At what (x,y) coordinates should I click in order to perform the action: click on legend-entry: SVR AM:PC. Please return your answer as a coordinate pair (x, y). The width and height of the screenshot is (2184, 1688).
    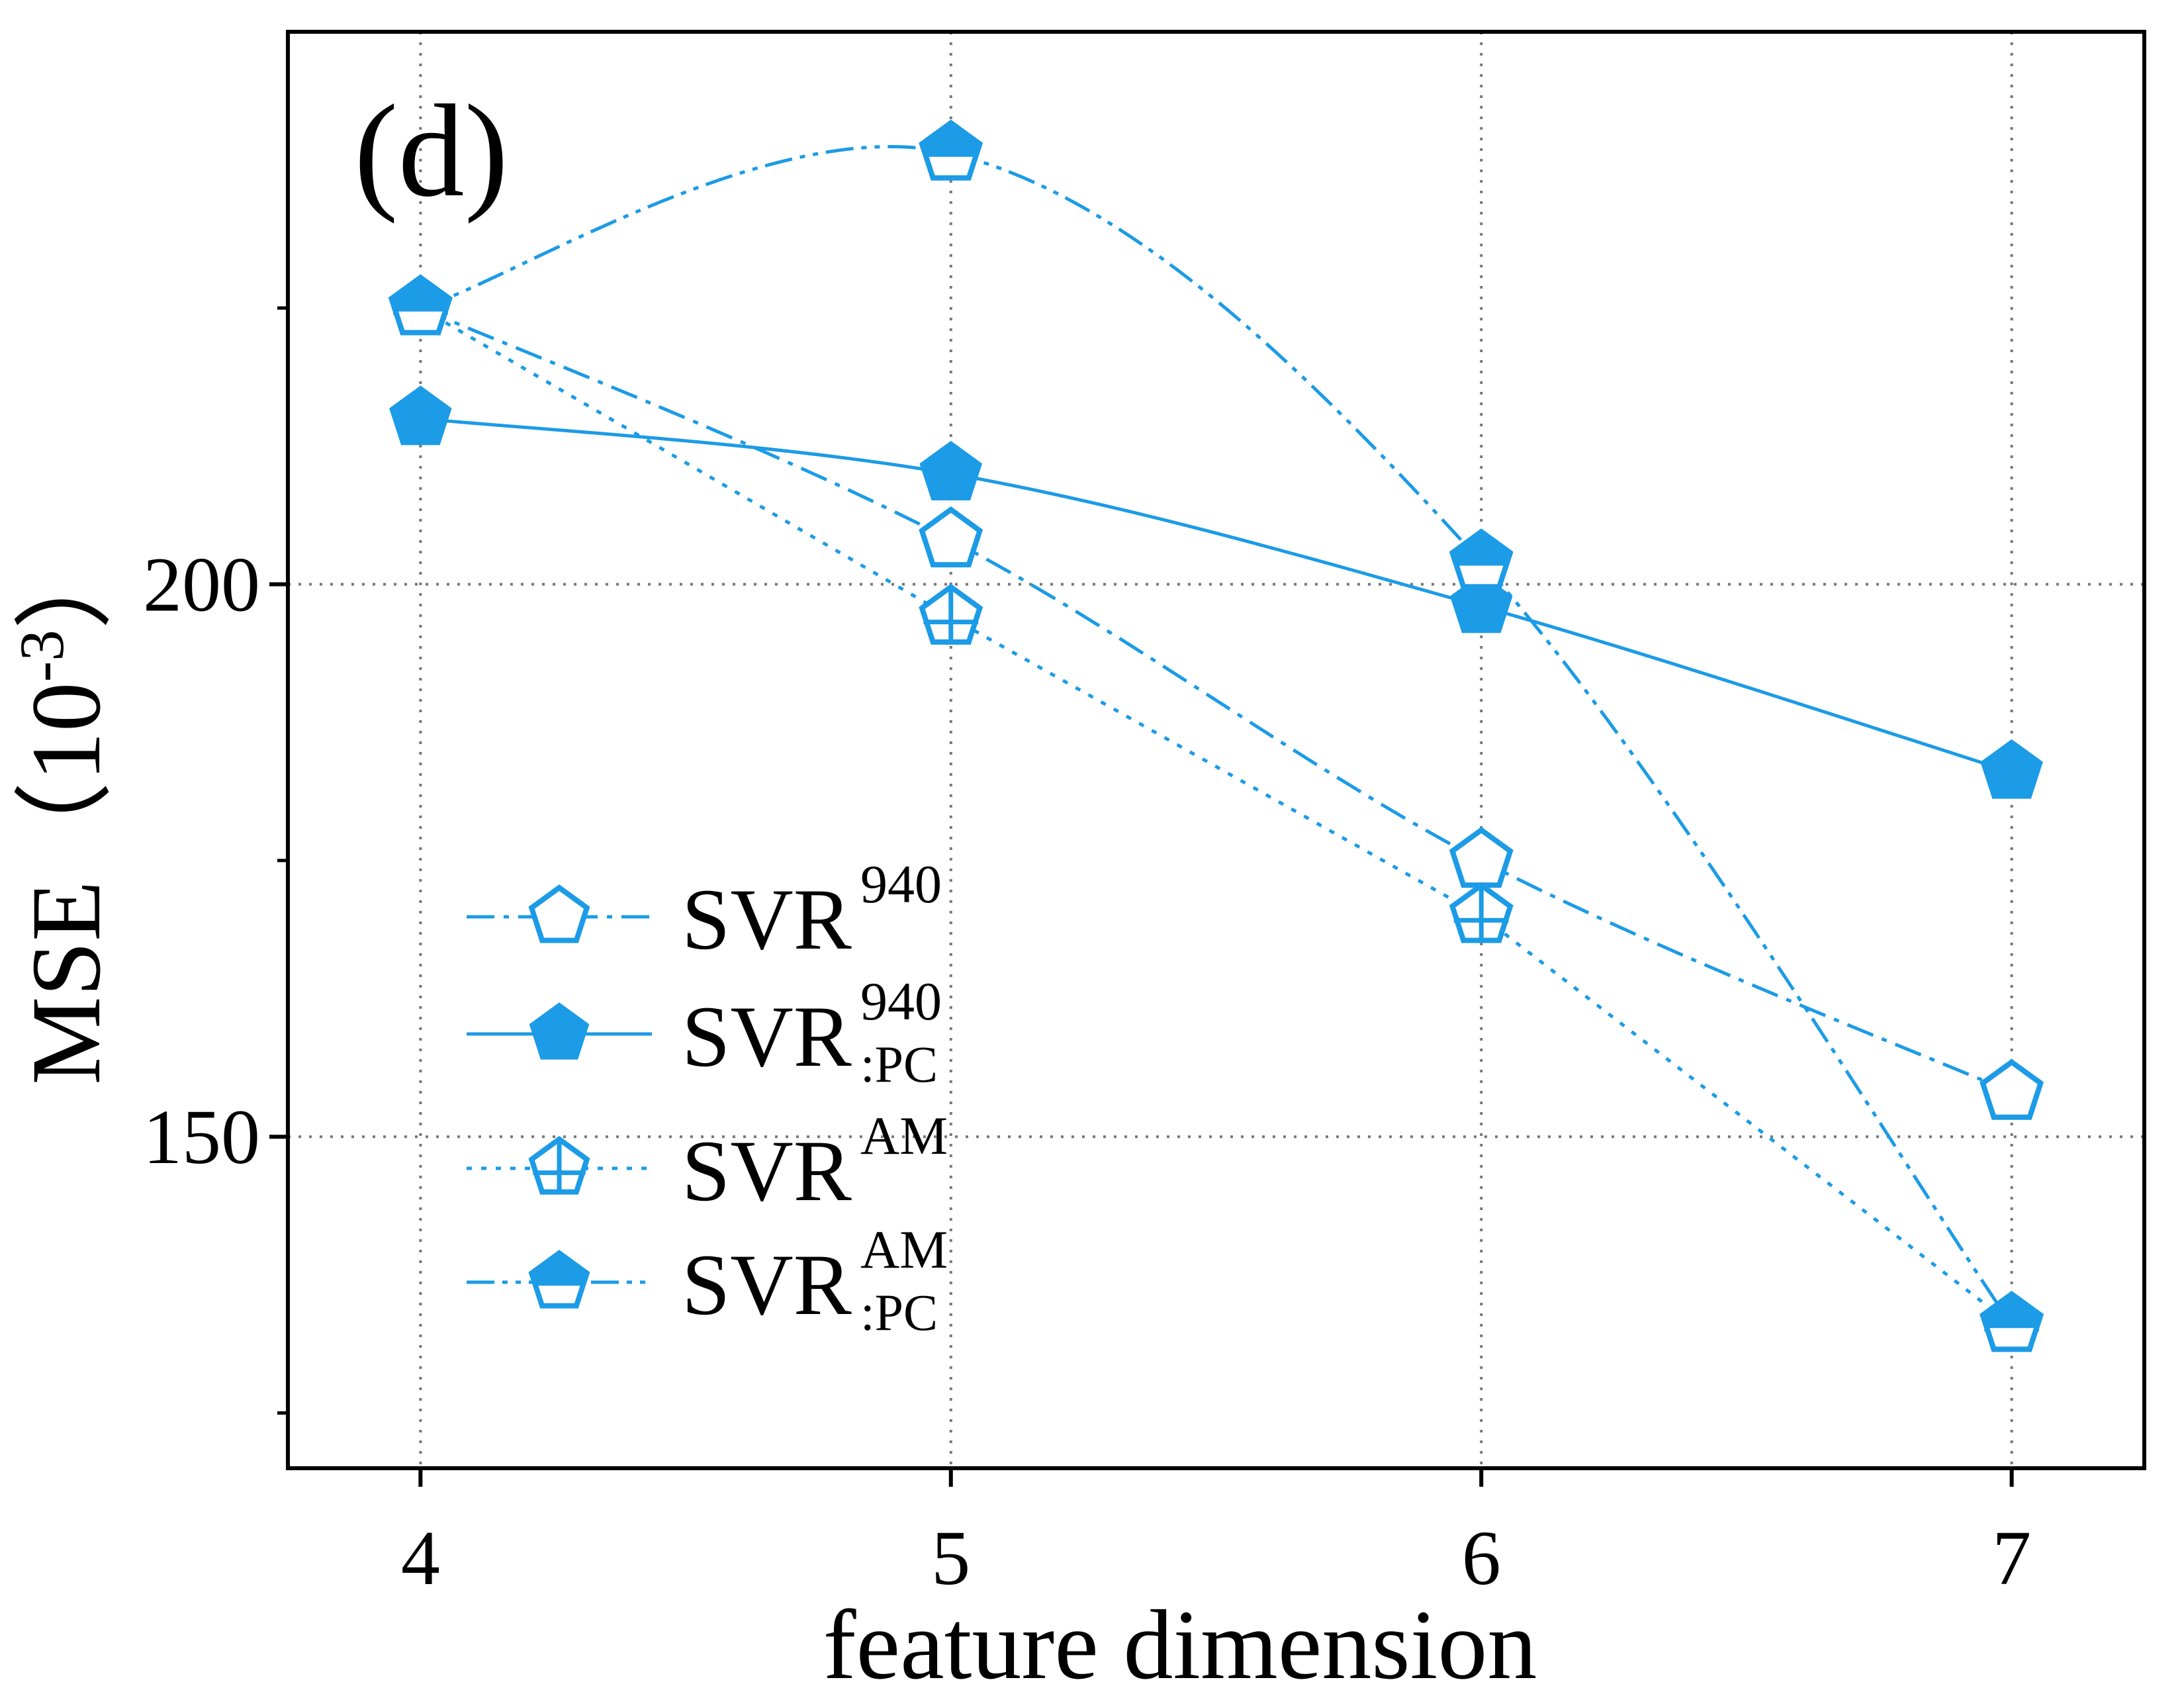
    Looking at the image, I should click on (707, 1280).